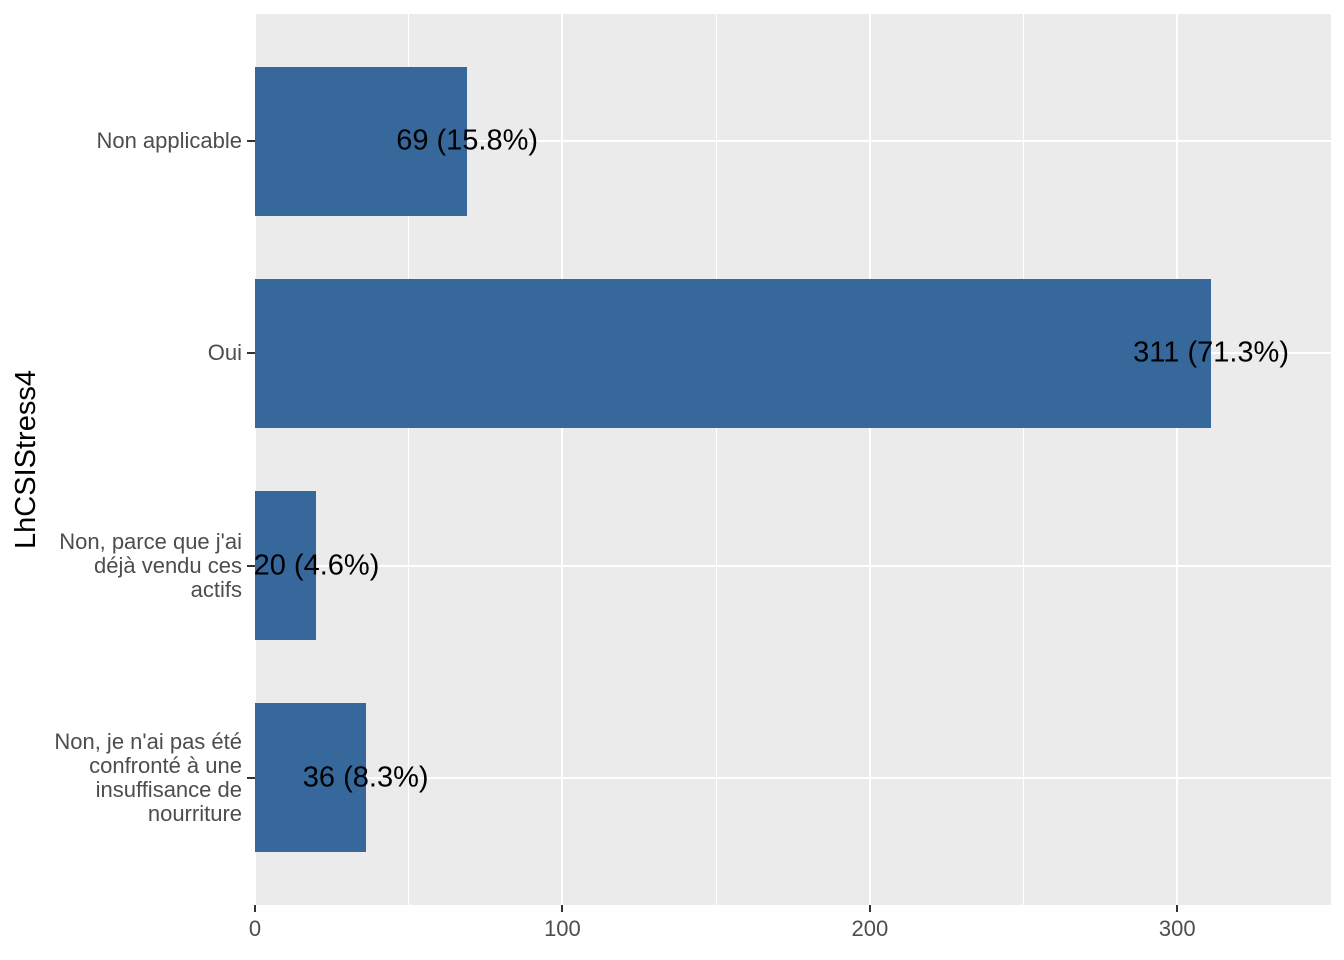 This screenshot has height=960, width=1344. I want to click on y-tick-label-line: déjà vendu ces, so click(168, 565).